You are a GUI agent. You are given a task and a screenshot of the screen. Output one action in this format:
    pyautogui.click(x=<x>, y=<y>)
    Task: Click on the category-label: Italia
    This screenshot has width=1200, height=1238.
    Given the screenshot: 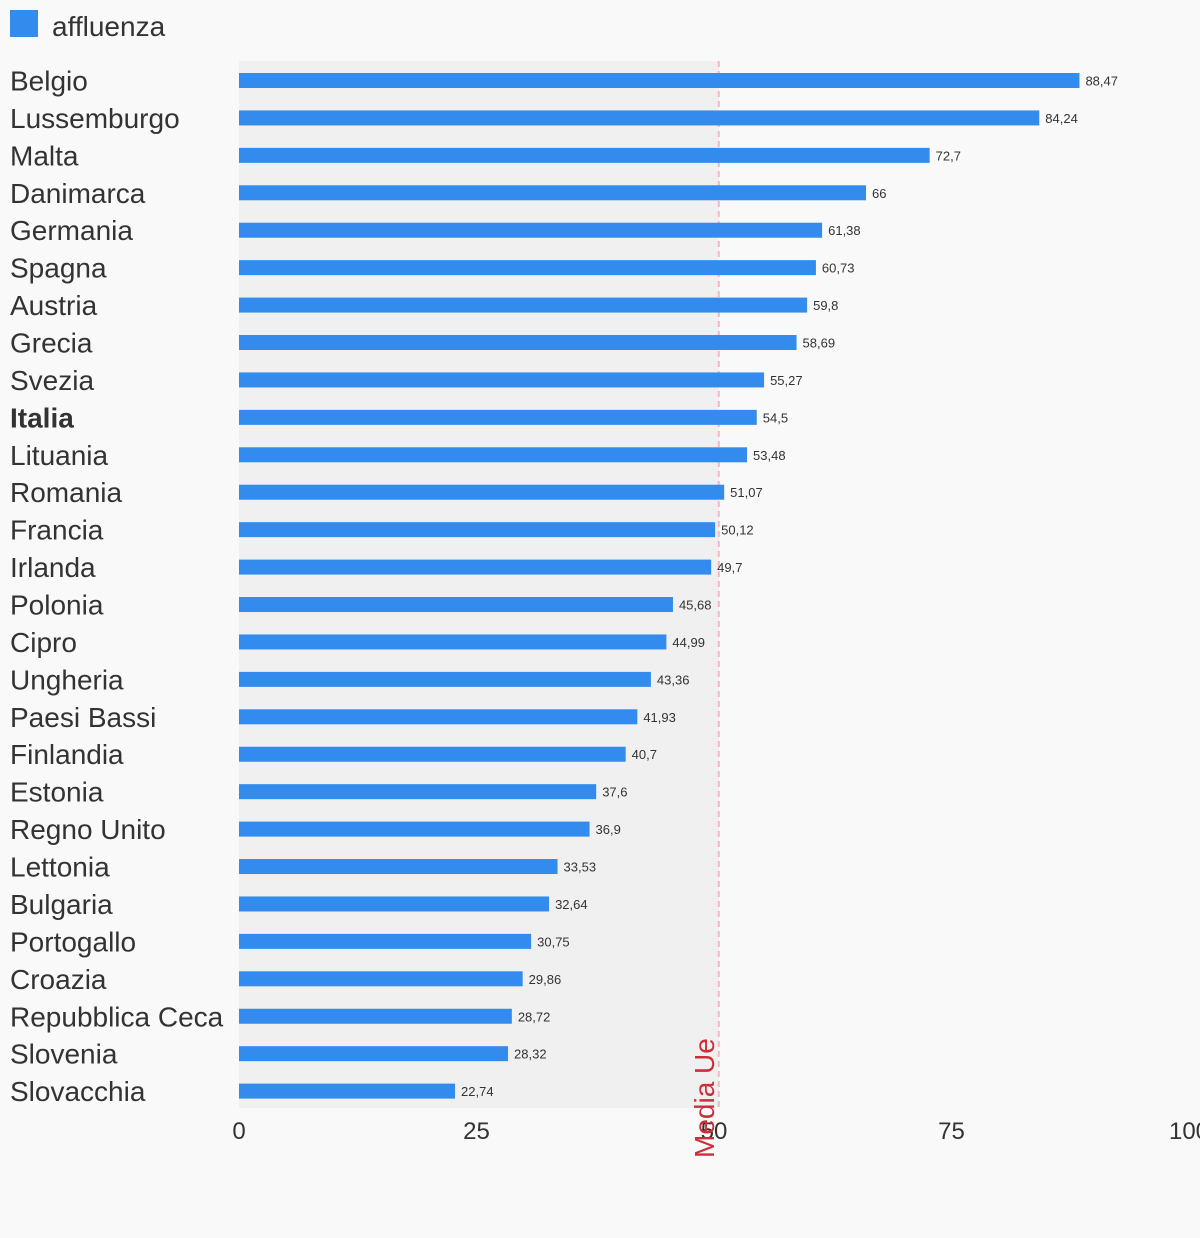 What is the action you would take?
    pyautogui.click(x=42, y=417)
    